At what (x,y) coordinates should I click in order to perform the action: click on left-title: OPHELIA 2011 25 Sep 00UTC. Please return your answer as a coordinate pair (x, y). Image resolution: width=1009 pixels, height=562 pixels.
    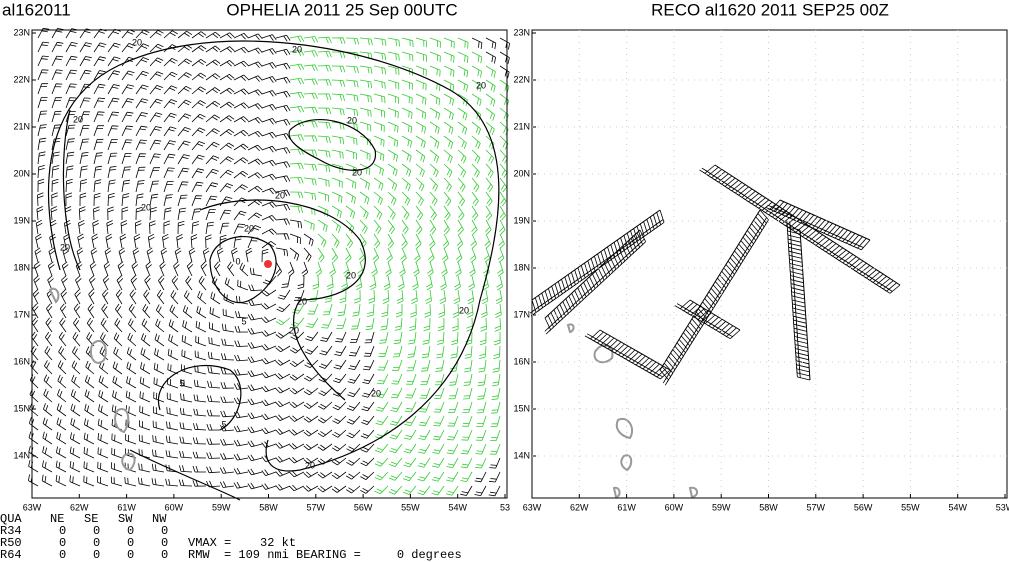
    Looking at the image, I should click on (341, 9).